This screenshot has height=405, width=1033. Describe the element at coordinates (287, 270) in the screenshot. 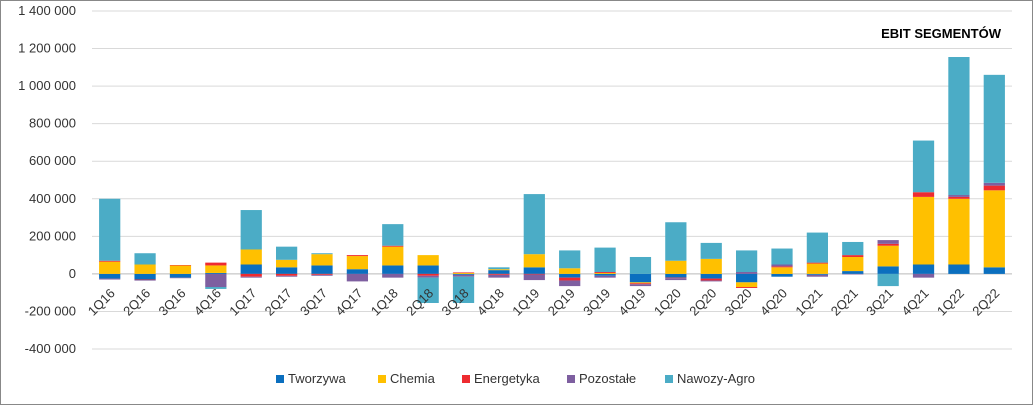

I see `bar-tworzywa-2q17` at that location.